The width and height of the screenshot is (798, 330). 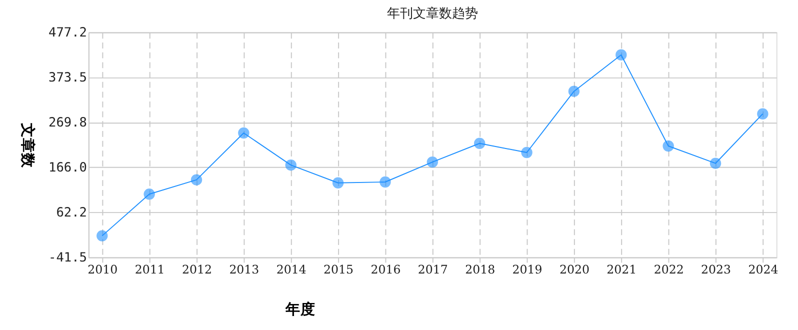 I want to click on x-tick-label: 2020, so click(x=574, y=269).